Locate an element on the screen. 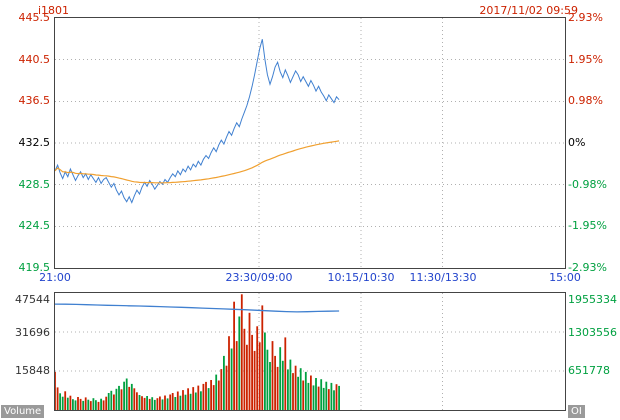 The image size is (620, 420). oi-axis-tick: 651778 is located at coordinates (589, 370).